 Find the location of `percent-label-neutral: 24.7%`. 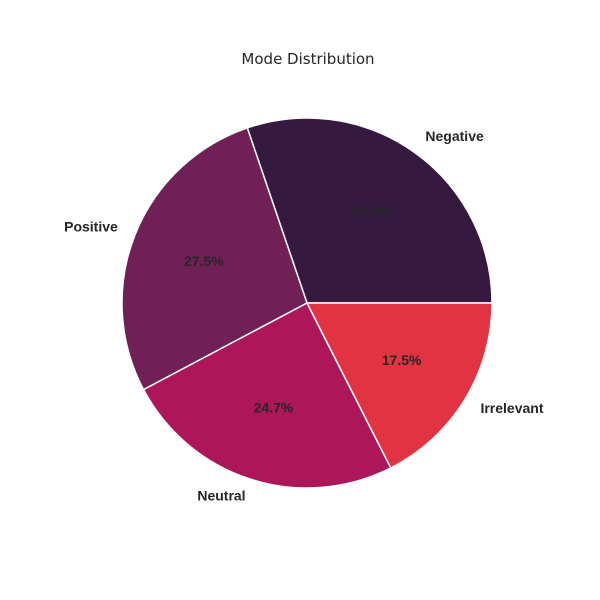

percent-label-neutral: 24.7% is located at coordinates (274, 408).